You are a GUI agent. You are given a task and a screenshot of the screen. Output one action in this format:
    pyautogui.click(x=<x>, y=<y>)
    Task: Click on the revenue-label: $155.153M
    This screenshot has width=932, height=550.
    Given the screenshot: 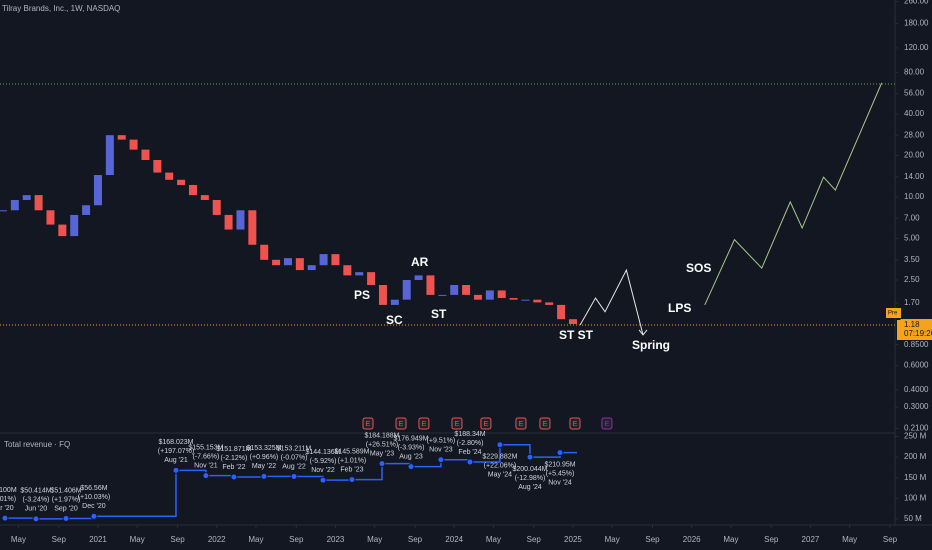 What is the action you would take?
    pyautogui.click(x=205, y=447)
    